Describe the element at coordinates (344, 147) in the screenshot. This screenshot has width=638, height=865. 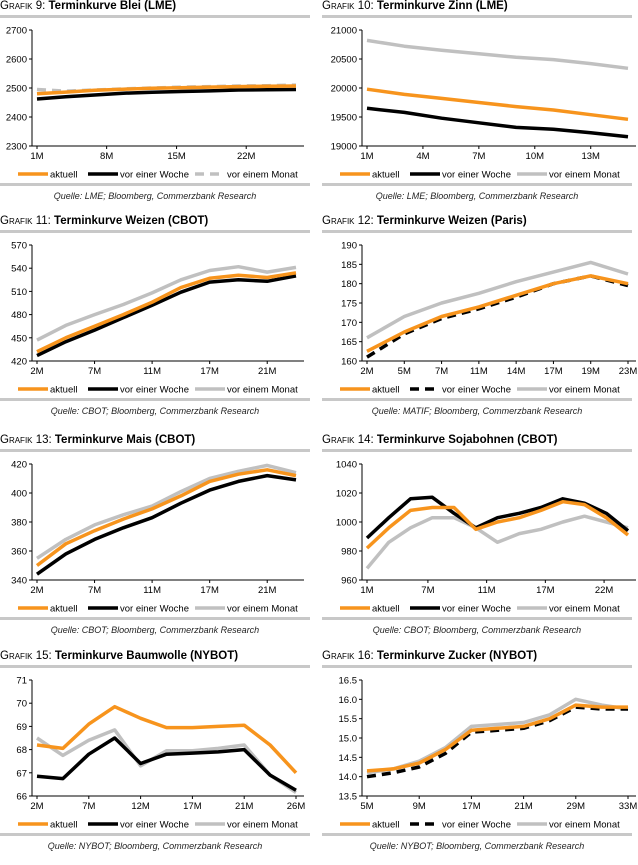
I see `y-tick-label: 19000` at that location.